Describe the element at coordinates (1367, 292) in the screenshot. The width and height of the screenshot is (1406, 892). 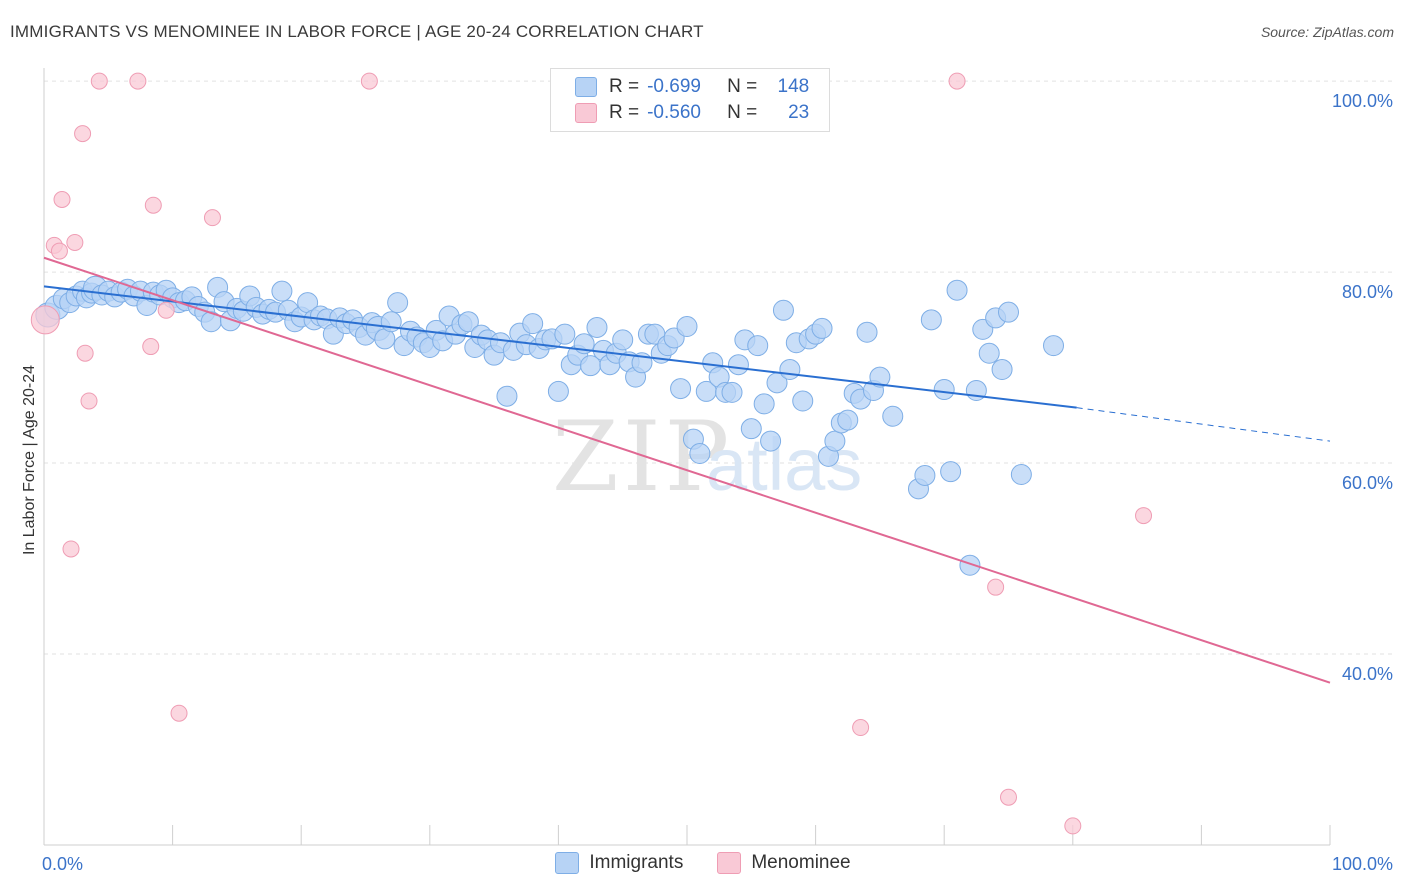
I see `y-tick-label: 80.0%` at that location.